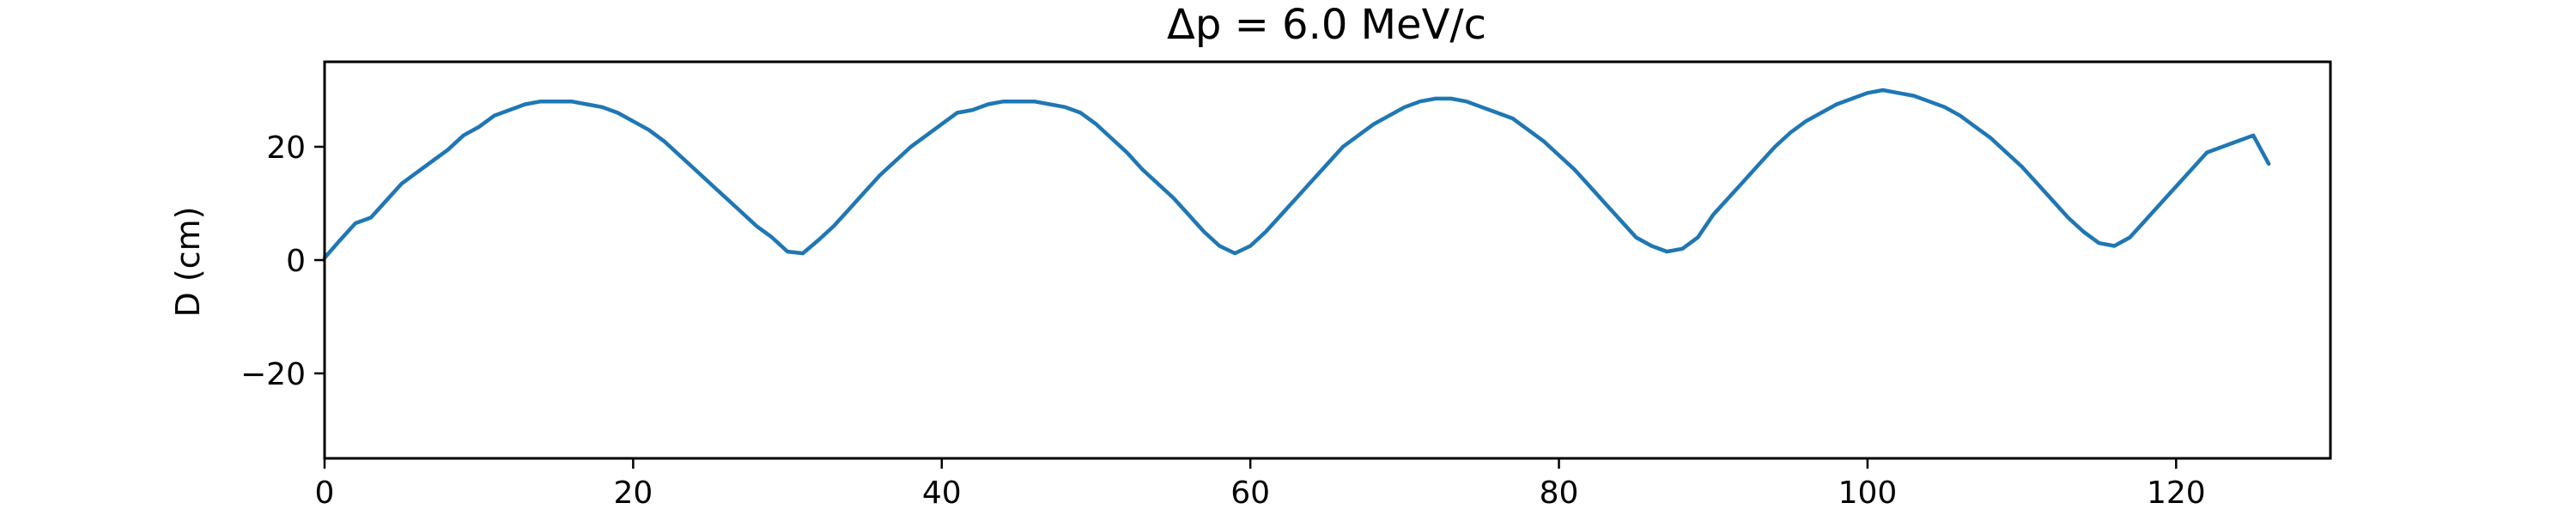 The image size is (2576, 515). I want to click on x-tick-label: 0, so click(325, 493).